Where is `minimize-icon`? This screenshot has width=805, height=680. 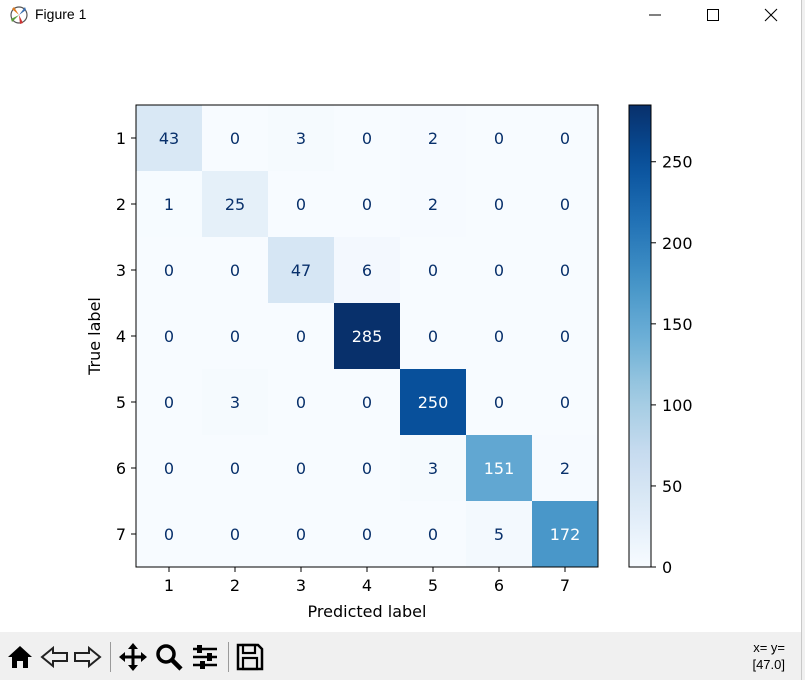 minimize-icon is located at coordinates (655, 15).